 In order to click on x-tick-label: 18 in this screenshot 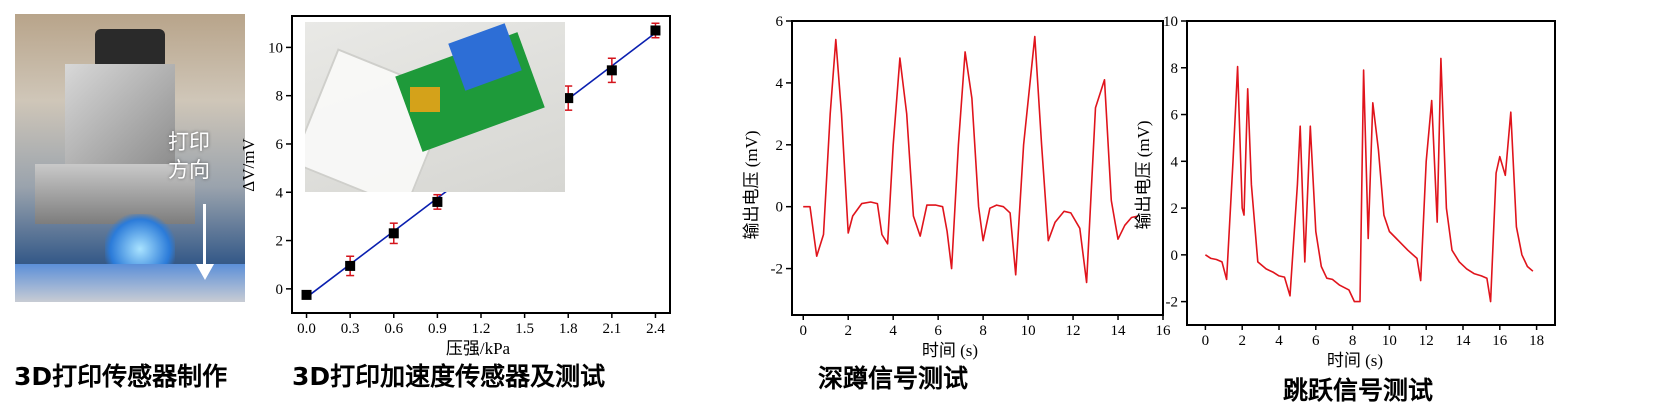, I will do `click(1536, 341)`.